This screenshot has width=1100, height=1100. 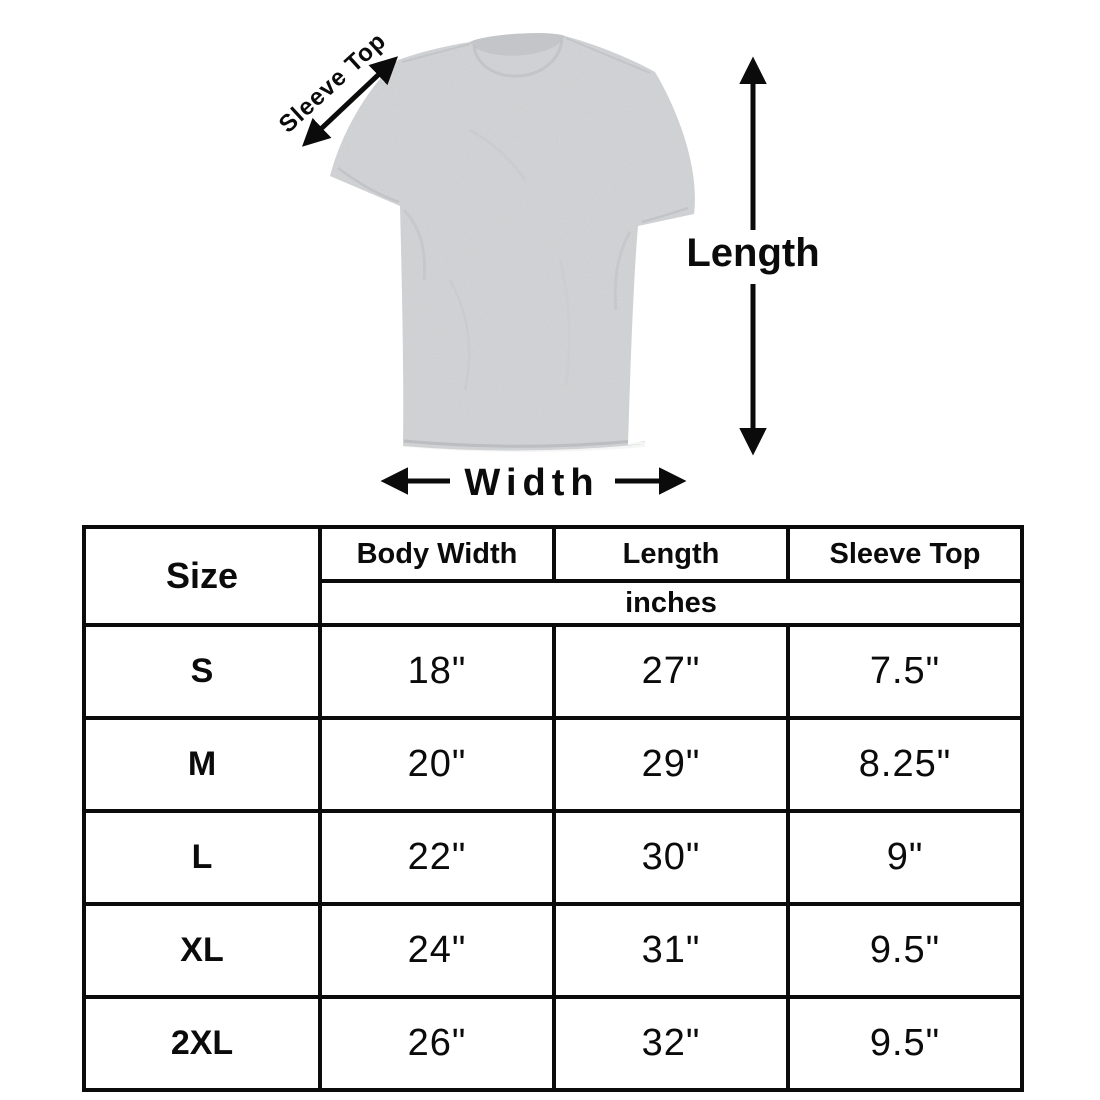 What do you see at coordinates (905, 554) in the screenshot?
I see `sleeve-top-column-header: Sleeve Top` at bounding box center [905, 554].